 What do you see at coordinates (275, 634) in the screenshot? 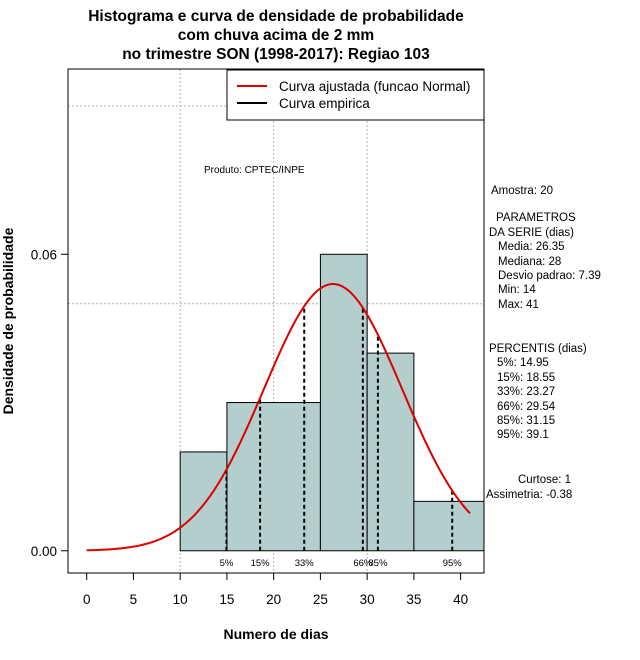
I see `x-axis-title: Numero de dias` at bounding box center [275, 634].